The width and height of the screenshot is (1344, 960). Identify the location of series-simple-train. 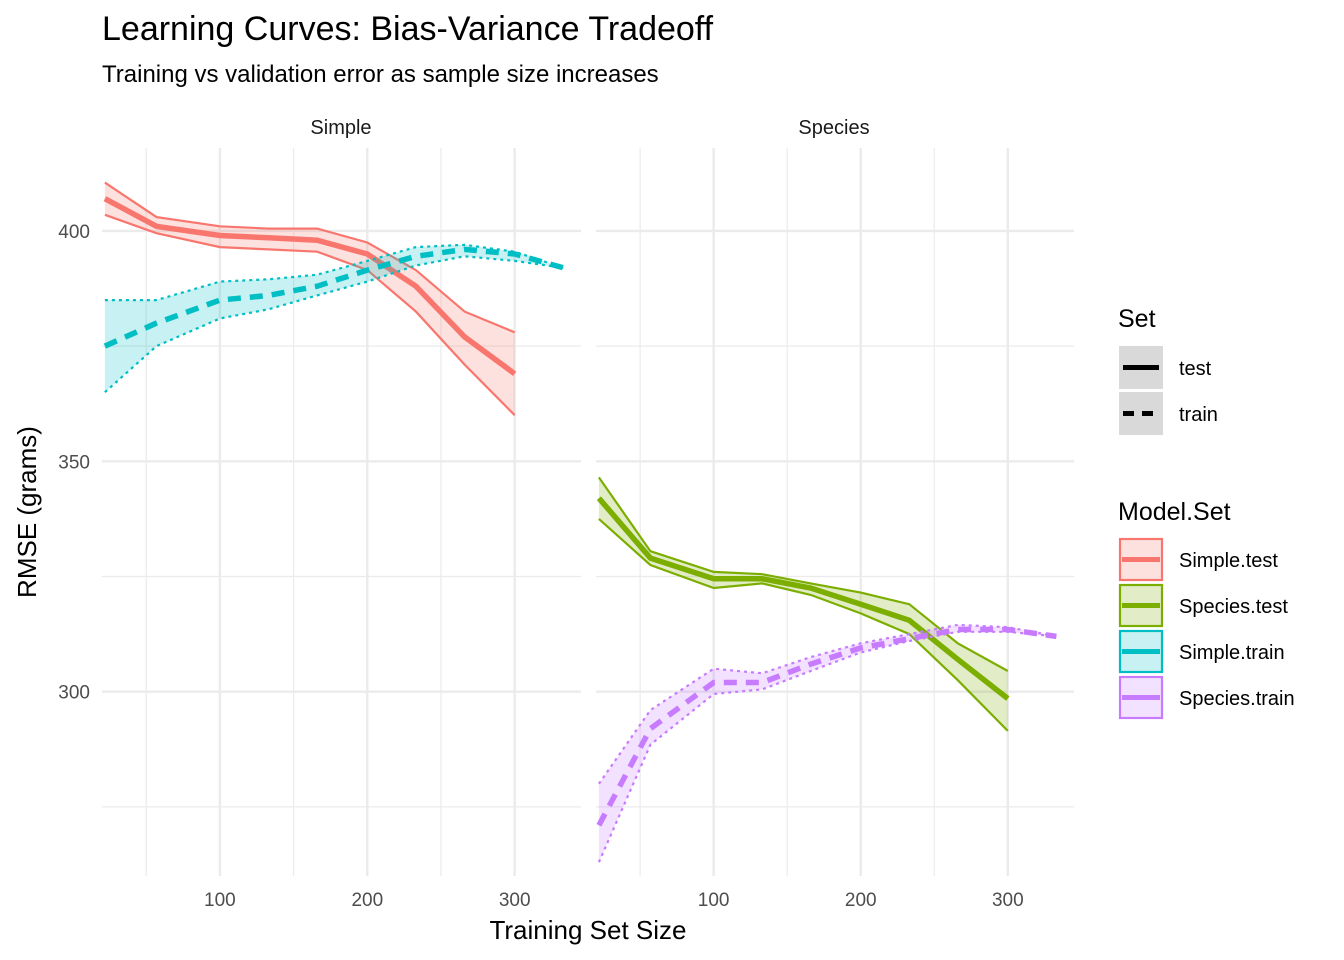
(334, 318).